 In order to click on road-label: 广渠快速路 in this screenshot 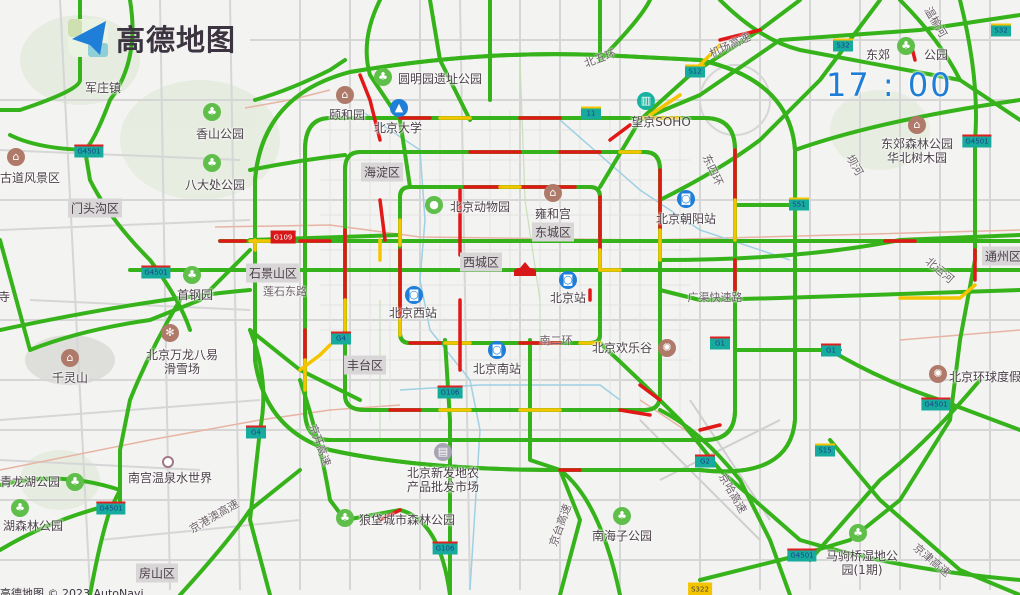, I will do `click(715, 297)`.